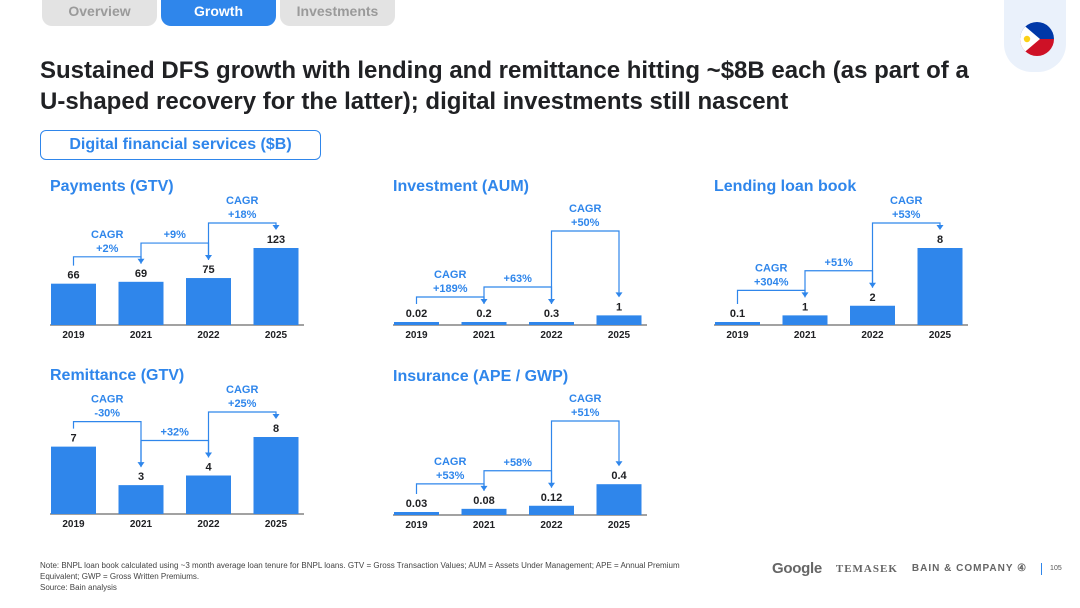  I want to click on growth-label: +18%, so click(242, 215).